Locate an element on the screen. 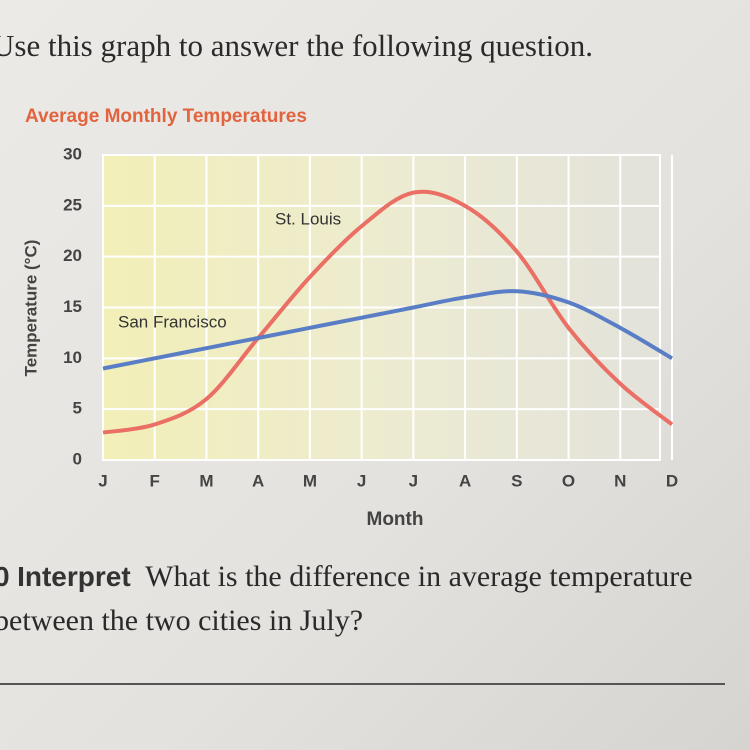 Image resolution: width=750 pixels, height=750 pixels. series-label: San Francisco is located at coordinates (172, 321).